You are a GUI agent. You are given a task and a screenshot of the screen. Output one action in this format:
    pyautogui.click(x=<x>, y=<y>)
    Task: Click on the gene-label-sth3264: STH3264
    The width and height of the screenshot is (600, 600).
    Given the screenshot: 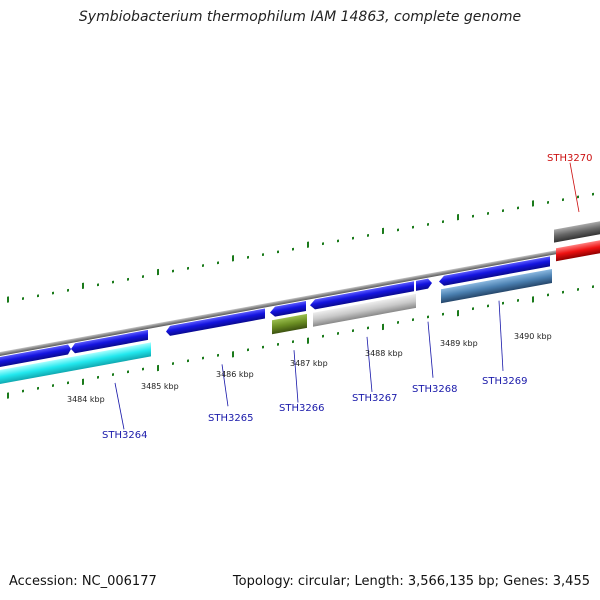 What is the action you would take?
    pyautogui.click(x=124, y=435)
    